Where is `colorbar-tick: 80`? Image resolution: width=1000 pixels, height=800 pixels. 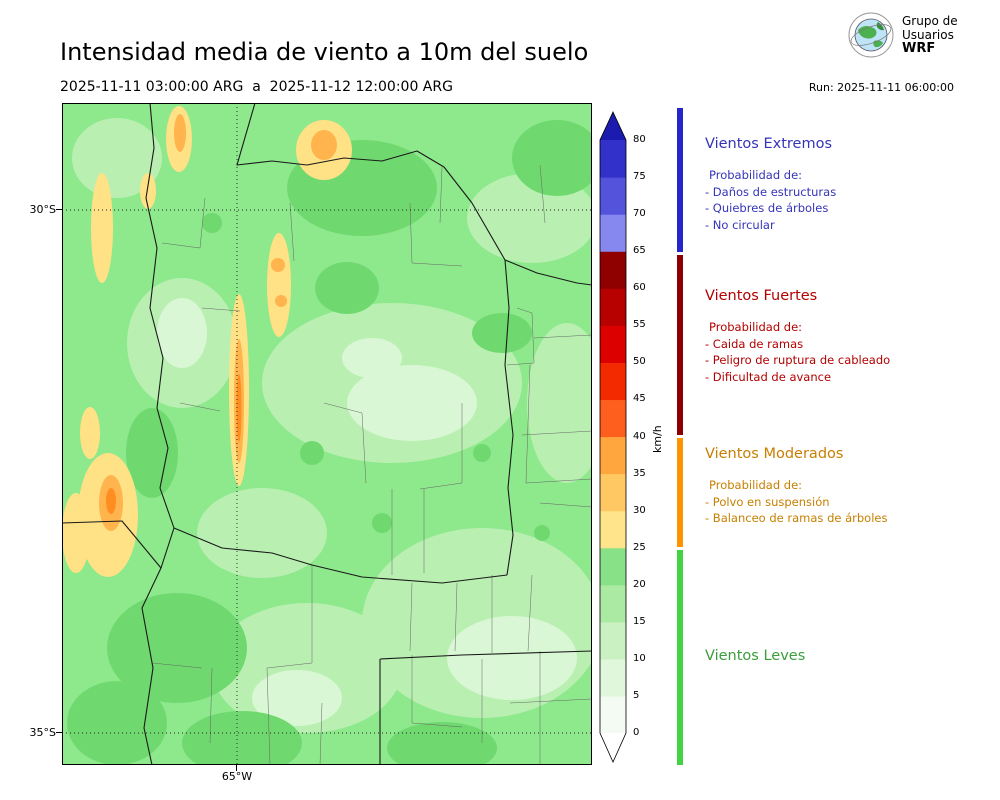 colorbar-tick: 80 is located at coordinates (639, 139).